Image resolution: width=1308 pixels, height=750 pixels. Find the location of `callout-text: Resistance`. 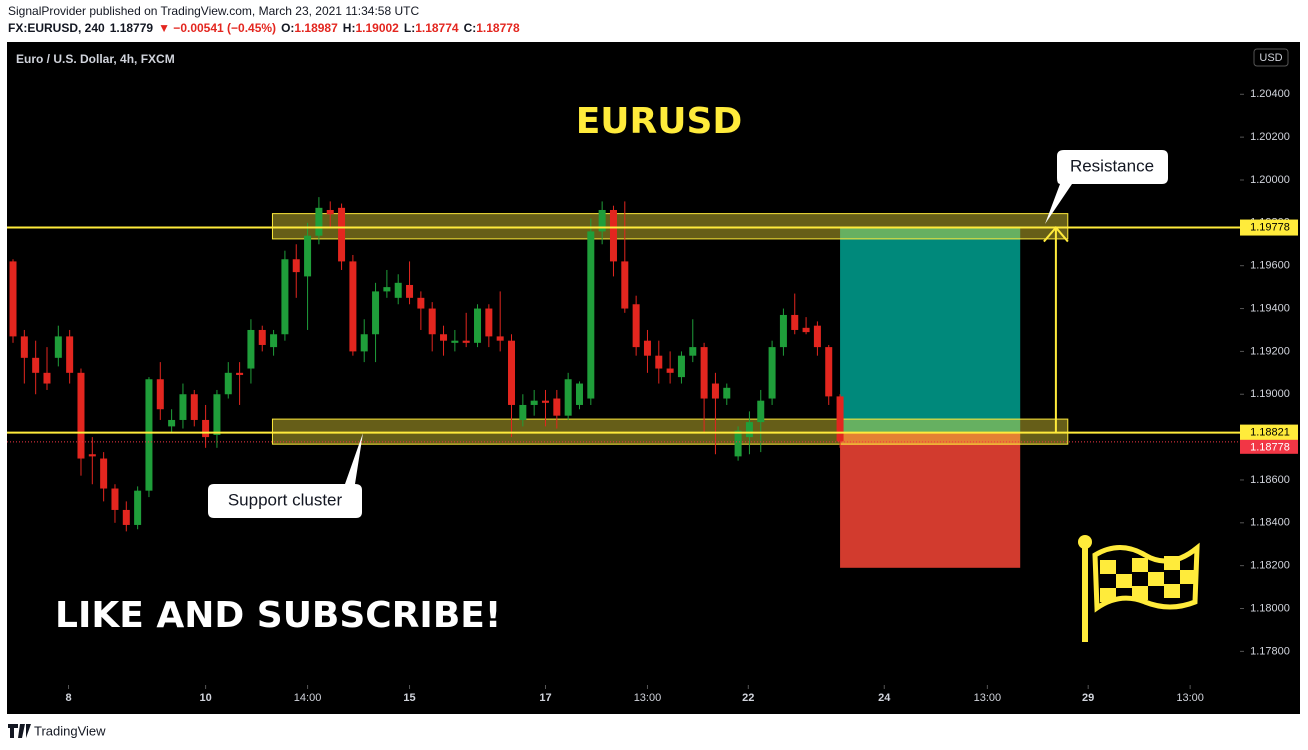

callout-text: Resistance is located at coordinates (1112, 165).